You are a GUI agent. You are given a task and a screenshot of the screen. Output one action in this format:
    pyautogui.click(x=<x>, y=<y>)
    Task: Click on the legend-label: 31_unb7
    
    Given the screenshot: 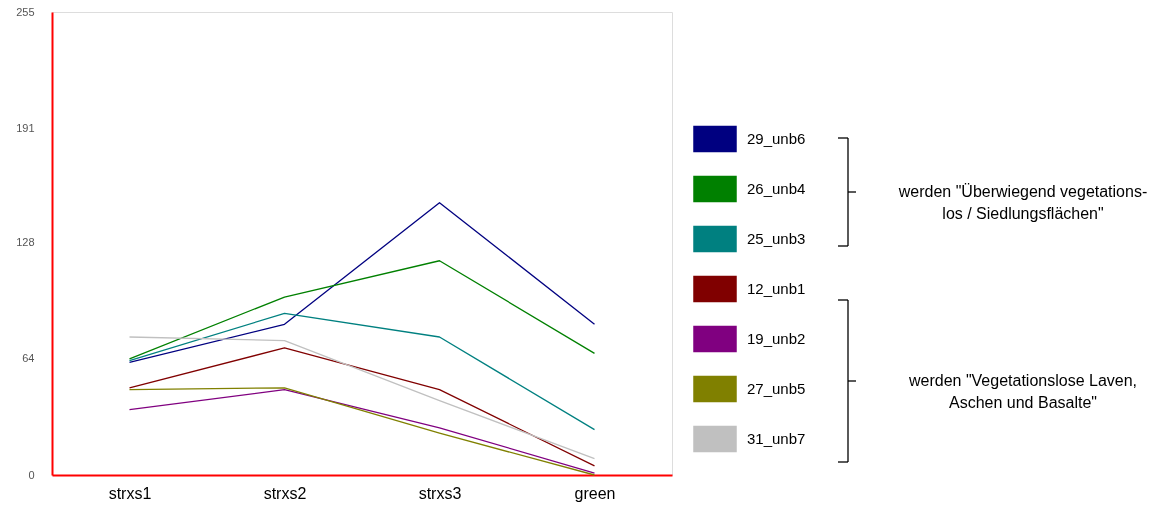 What is the action you would take?
    pyautogui.click(x=776, y=438)
    